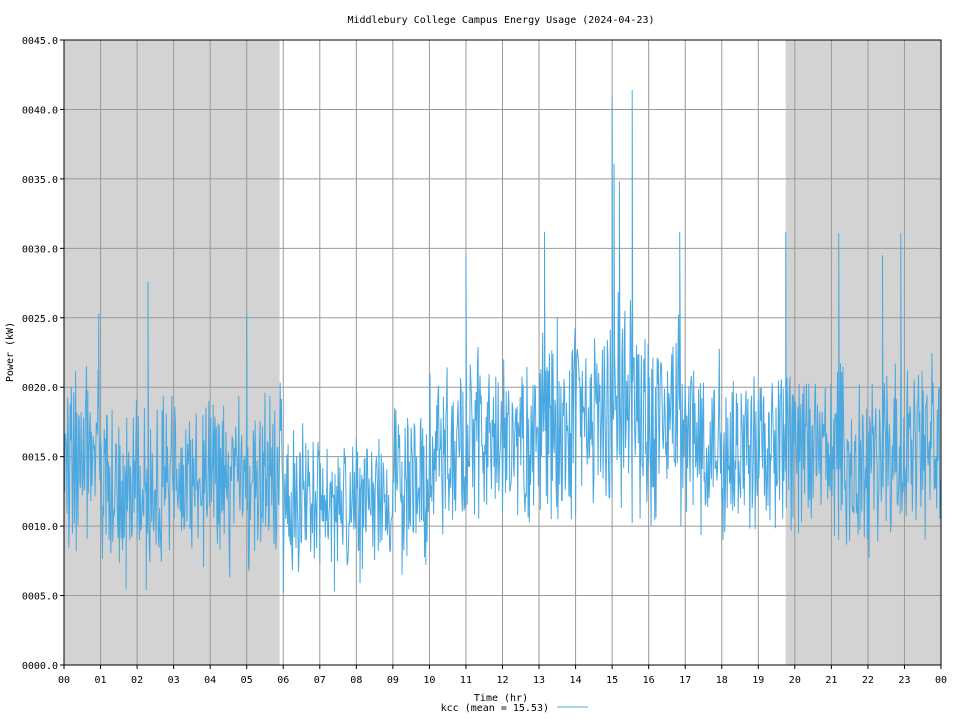 This screenshot has height=720, width=960. Describe the element at coordinates (722, 680) in the screenshot. I see `x-tick-label: 18` at that location.